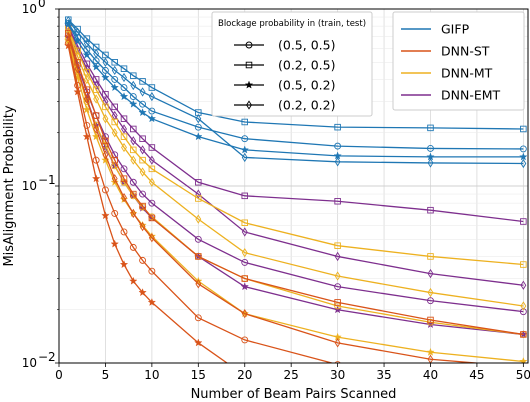  I want to click on x-tick-label: 50, so click(523, 375).